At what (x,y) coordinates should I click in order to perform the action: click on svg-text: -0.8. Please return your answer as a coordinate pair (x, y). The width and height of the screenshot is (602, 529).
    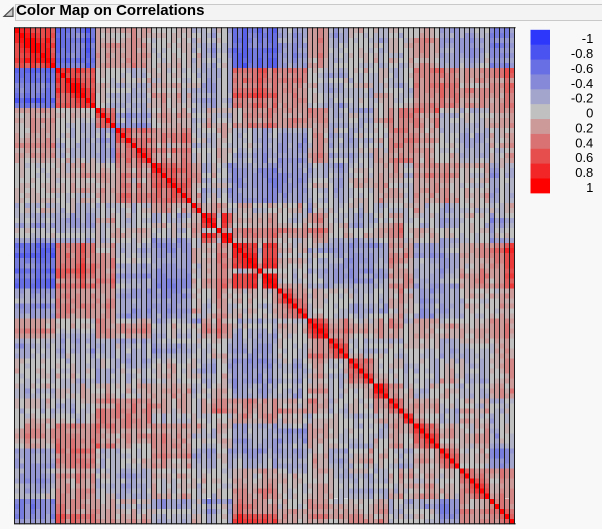
    Looking at the image, I should click on (582, 53).